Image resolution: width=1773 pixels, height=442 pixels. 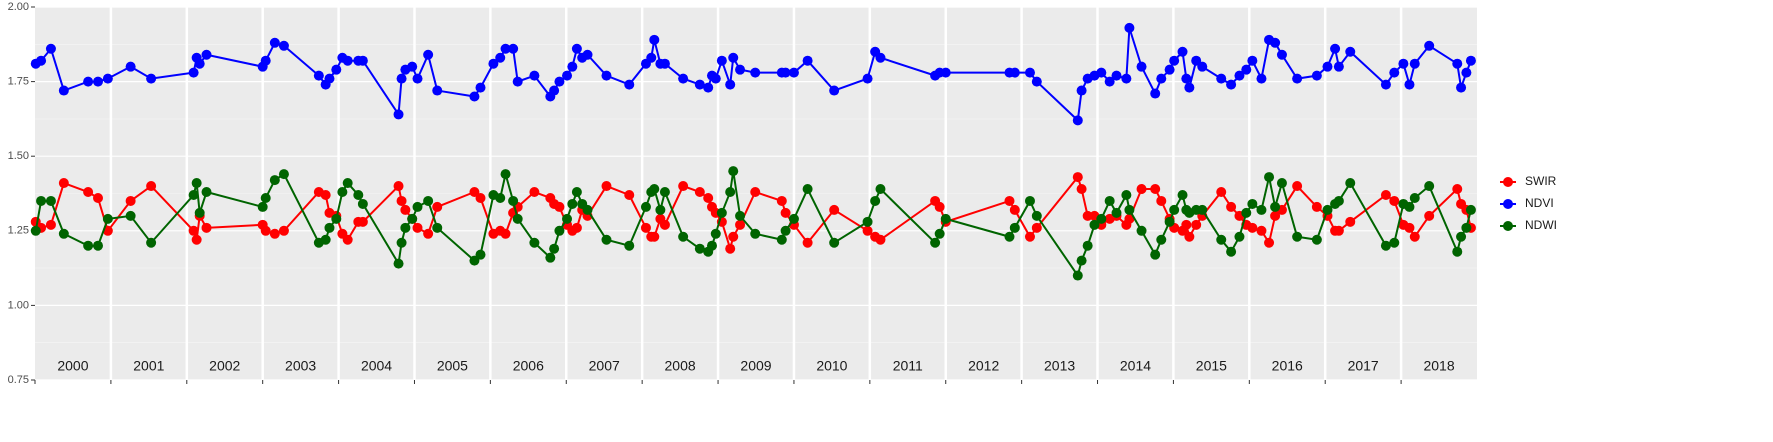 I want to click on y-tick-label: 1.25, so click(x=18, y=231).